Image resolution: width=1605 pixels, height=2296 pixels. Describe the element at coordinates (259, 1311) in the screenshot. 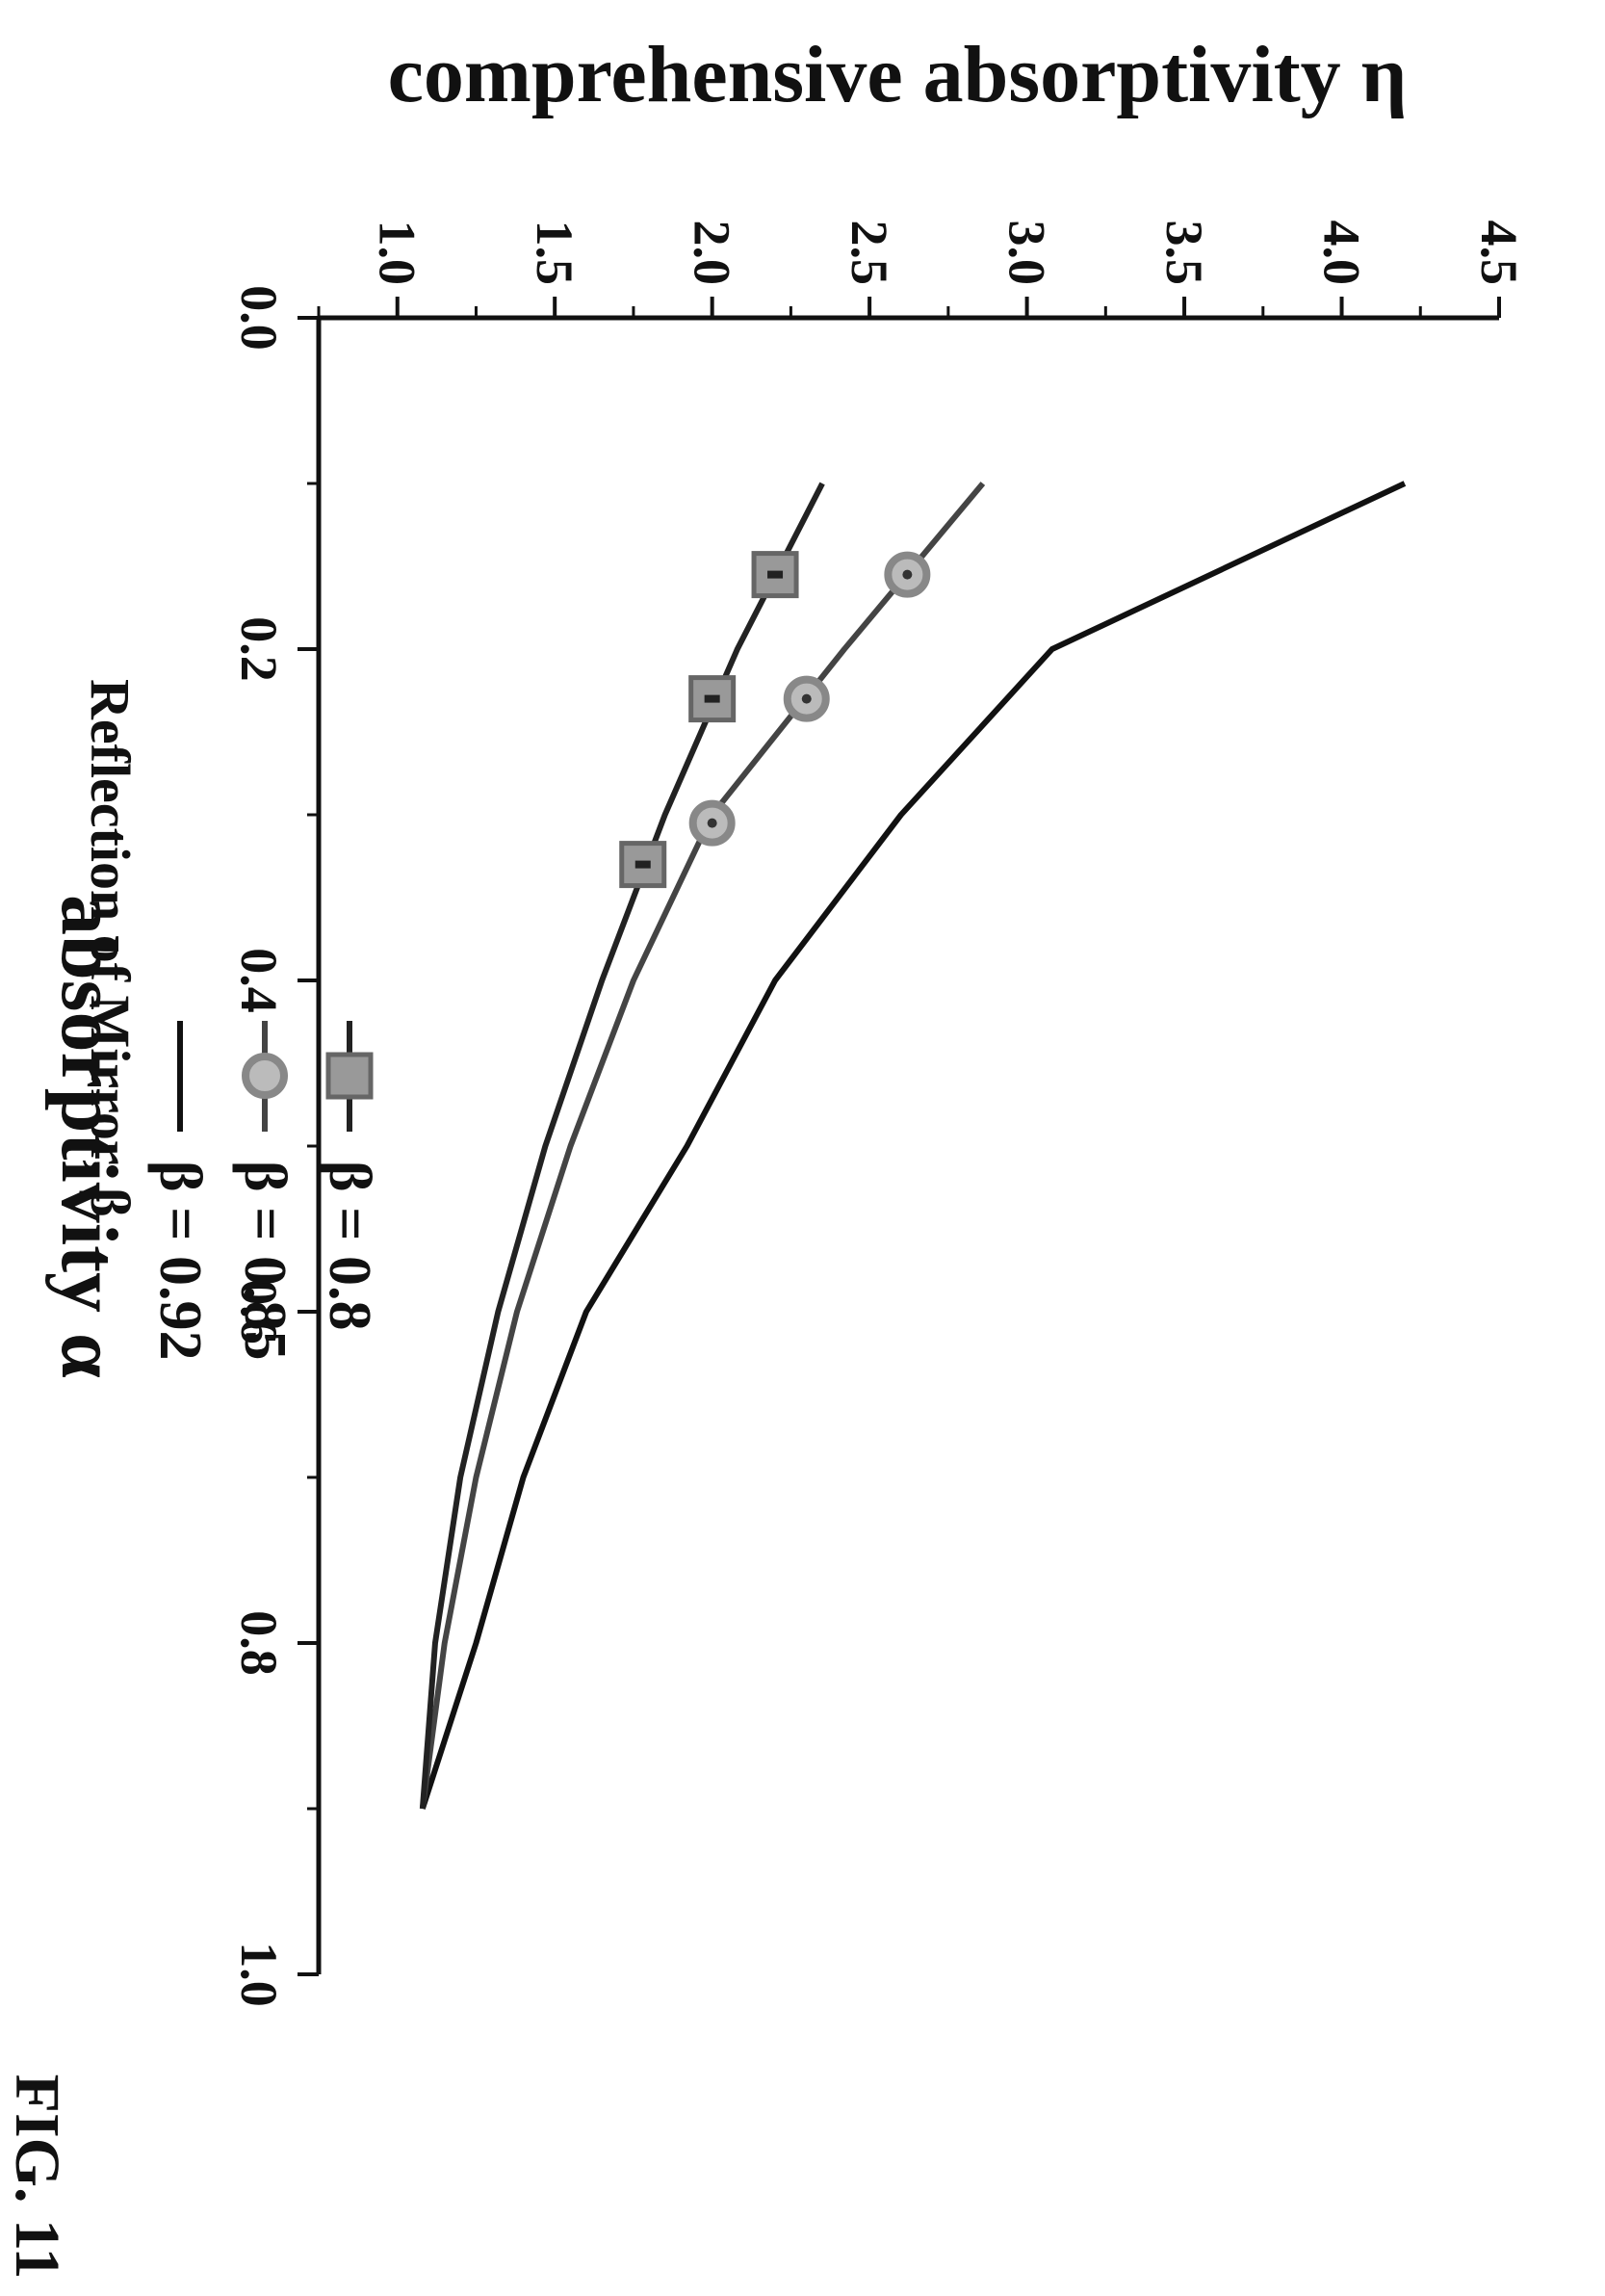

I see `x-tick-label: 0.6` at that location.